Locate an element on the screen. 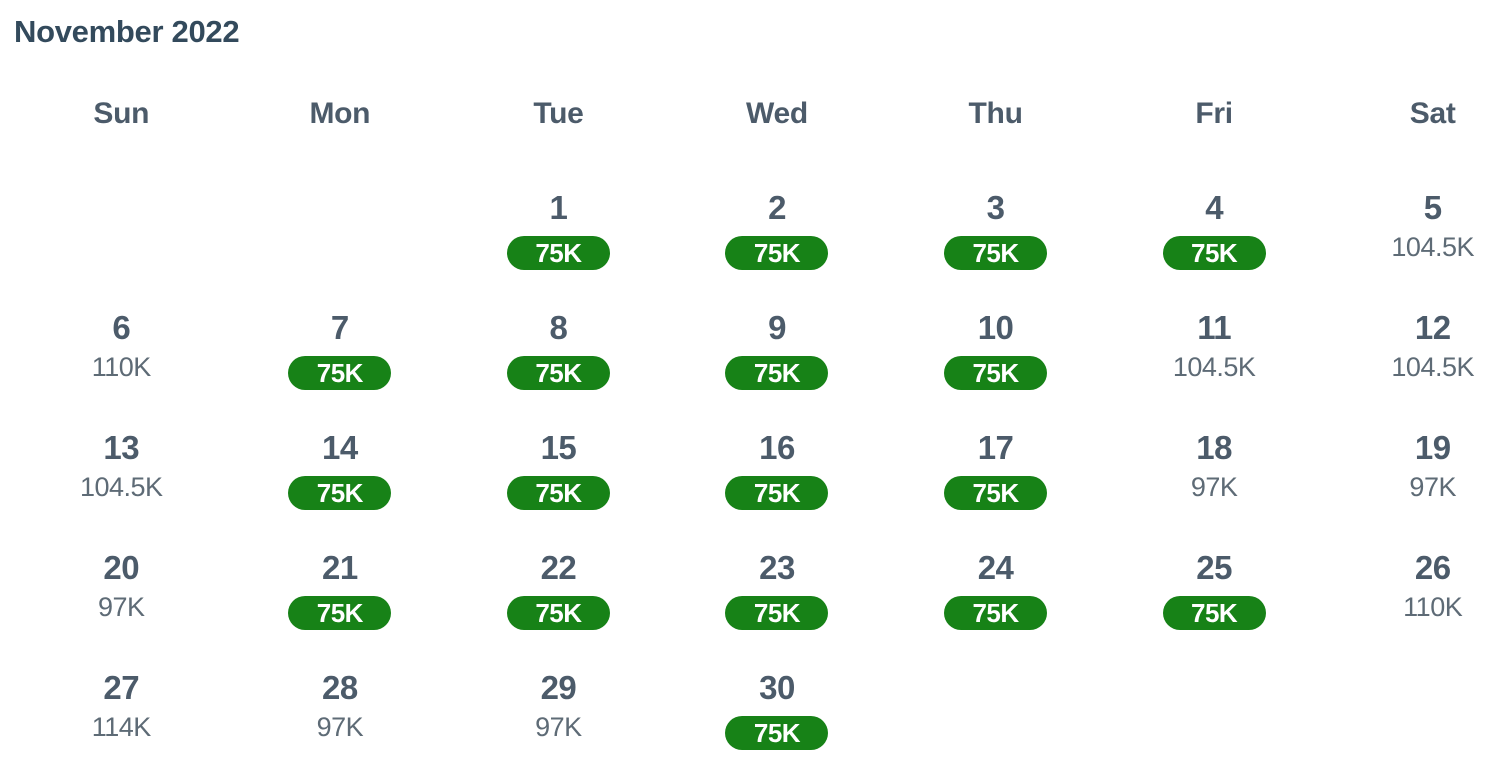  calendar-day-cell: 16 75K is located at coordinates (777, 460).